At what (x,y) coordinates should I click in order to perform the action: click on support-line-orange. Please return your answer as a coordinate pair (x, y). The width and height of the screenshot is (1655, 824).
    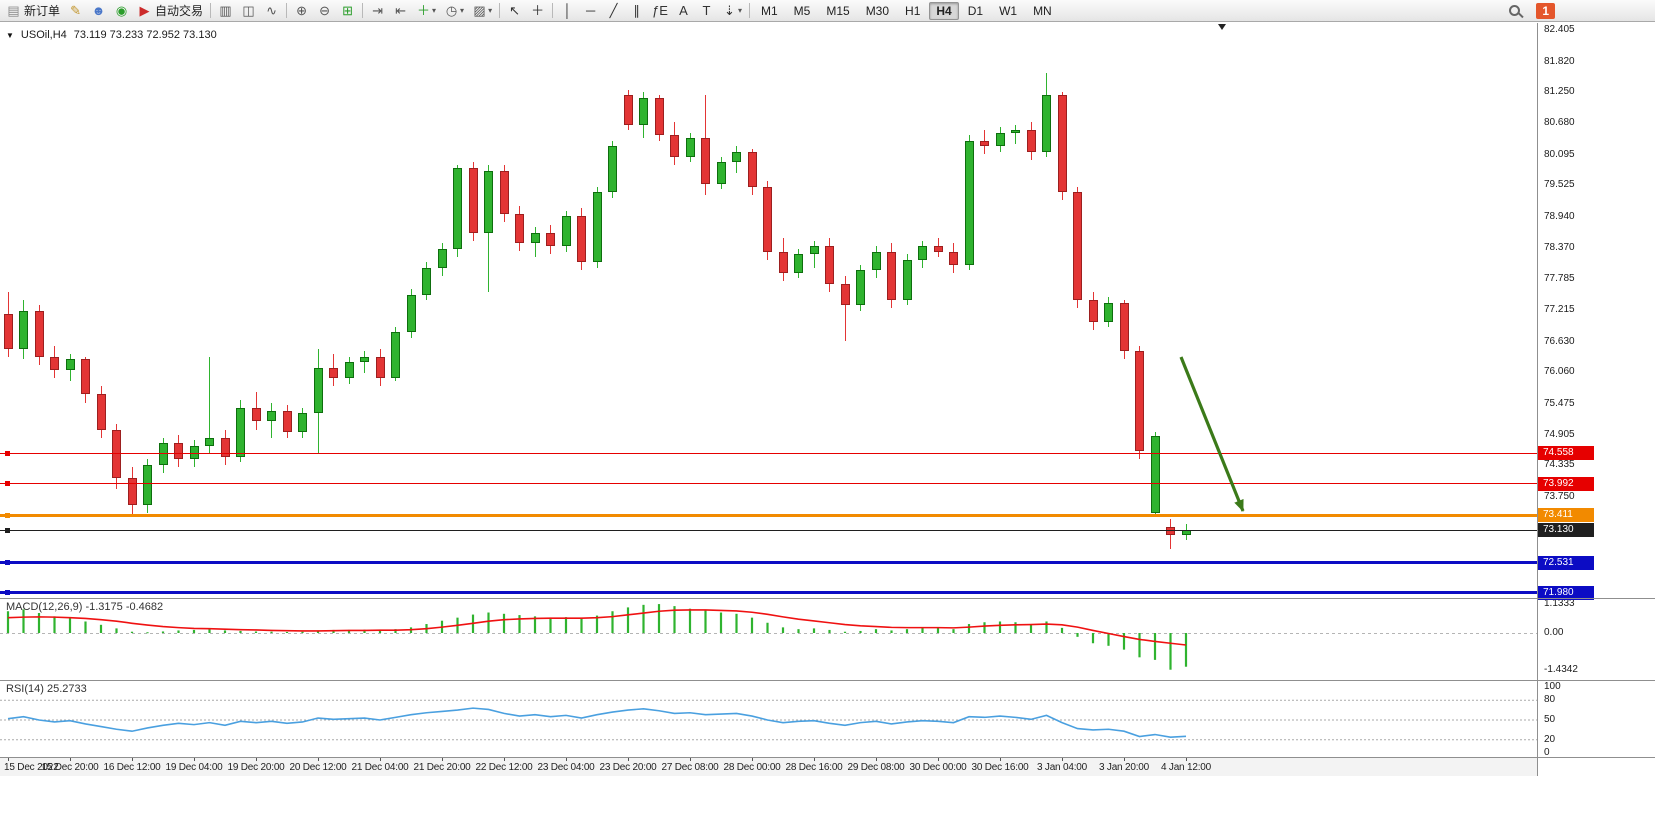
    Looking at the image, I should click on (768, 515).